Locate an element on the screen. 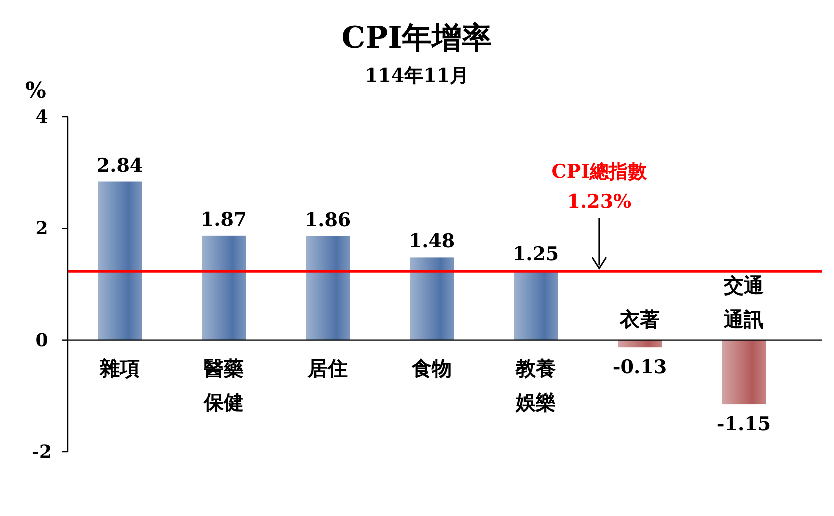  y-axis-title: % is located at coordinates (36, 91).